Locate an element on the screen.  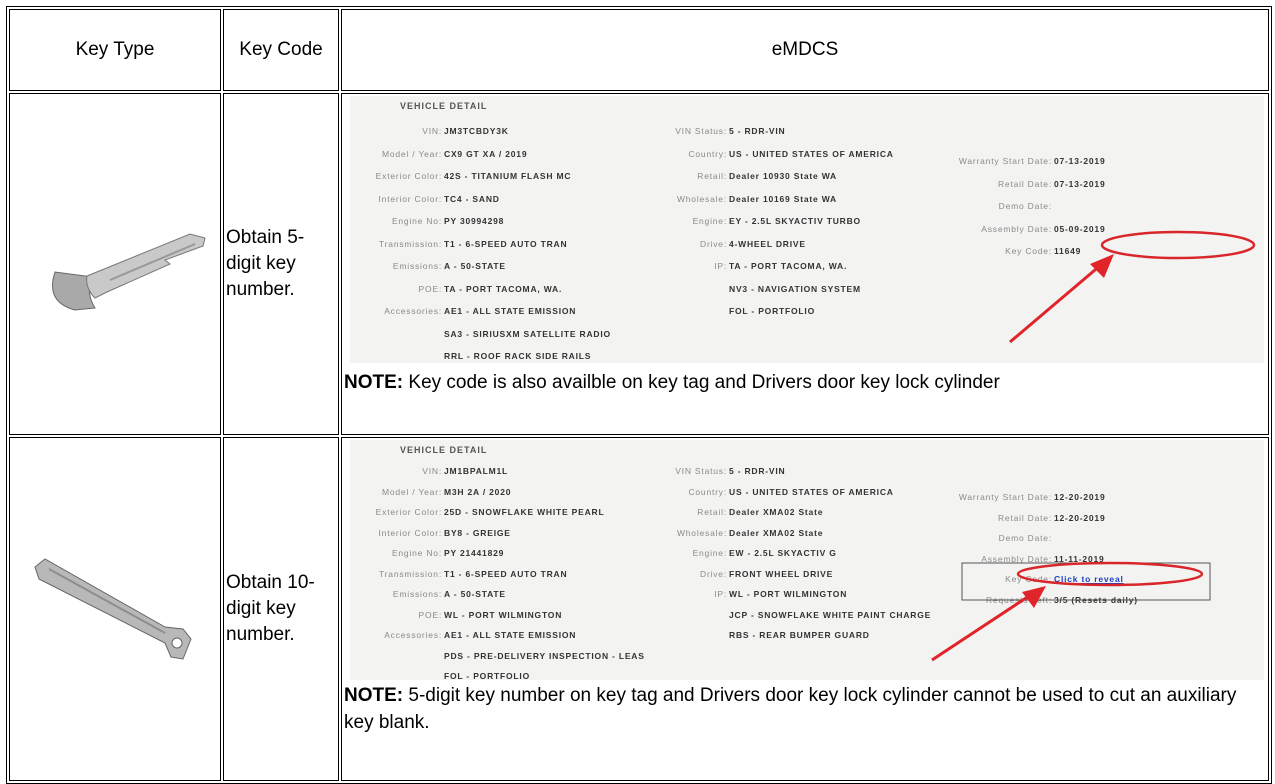
field-label: VIN: is located at coordinates (432, 131).